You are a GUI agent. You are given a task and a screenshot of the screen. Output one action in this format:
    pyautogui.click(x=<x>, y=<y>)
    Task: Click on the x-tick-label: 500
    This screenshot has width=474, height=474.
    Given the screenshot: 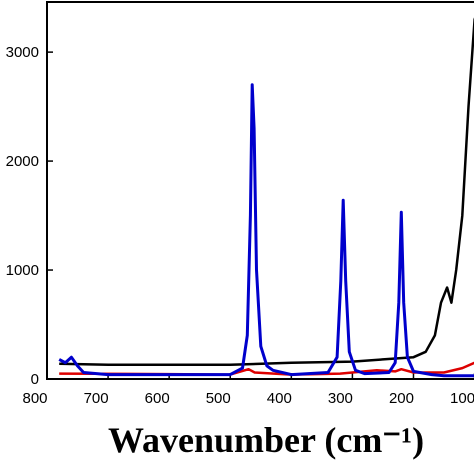 What is the action you would take?
    pyautogui.click(x=218, y=398)
    